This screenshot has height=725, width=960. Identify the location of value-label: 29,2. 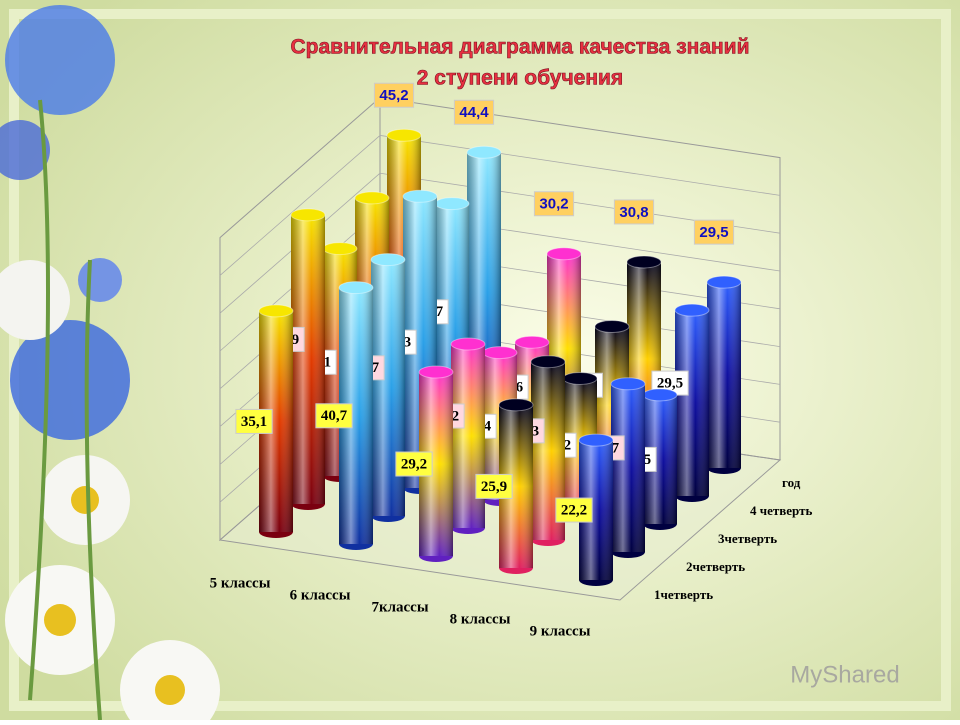
(414, 464).